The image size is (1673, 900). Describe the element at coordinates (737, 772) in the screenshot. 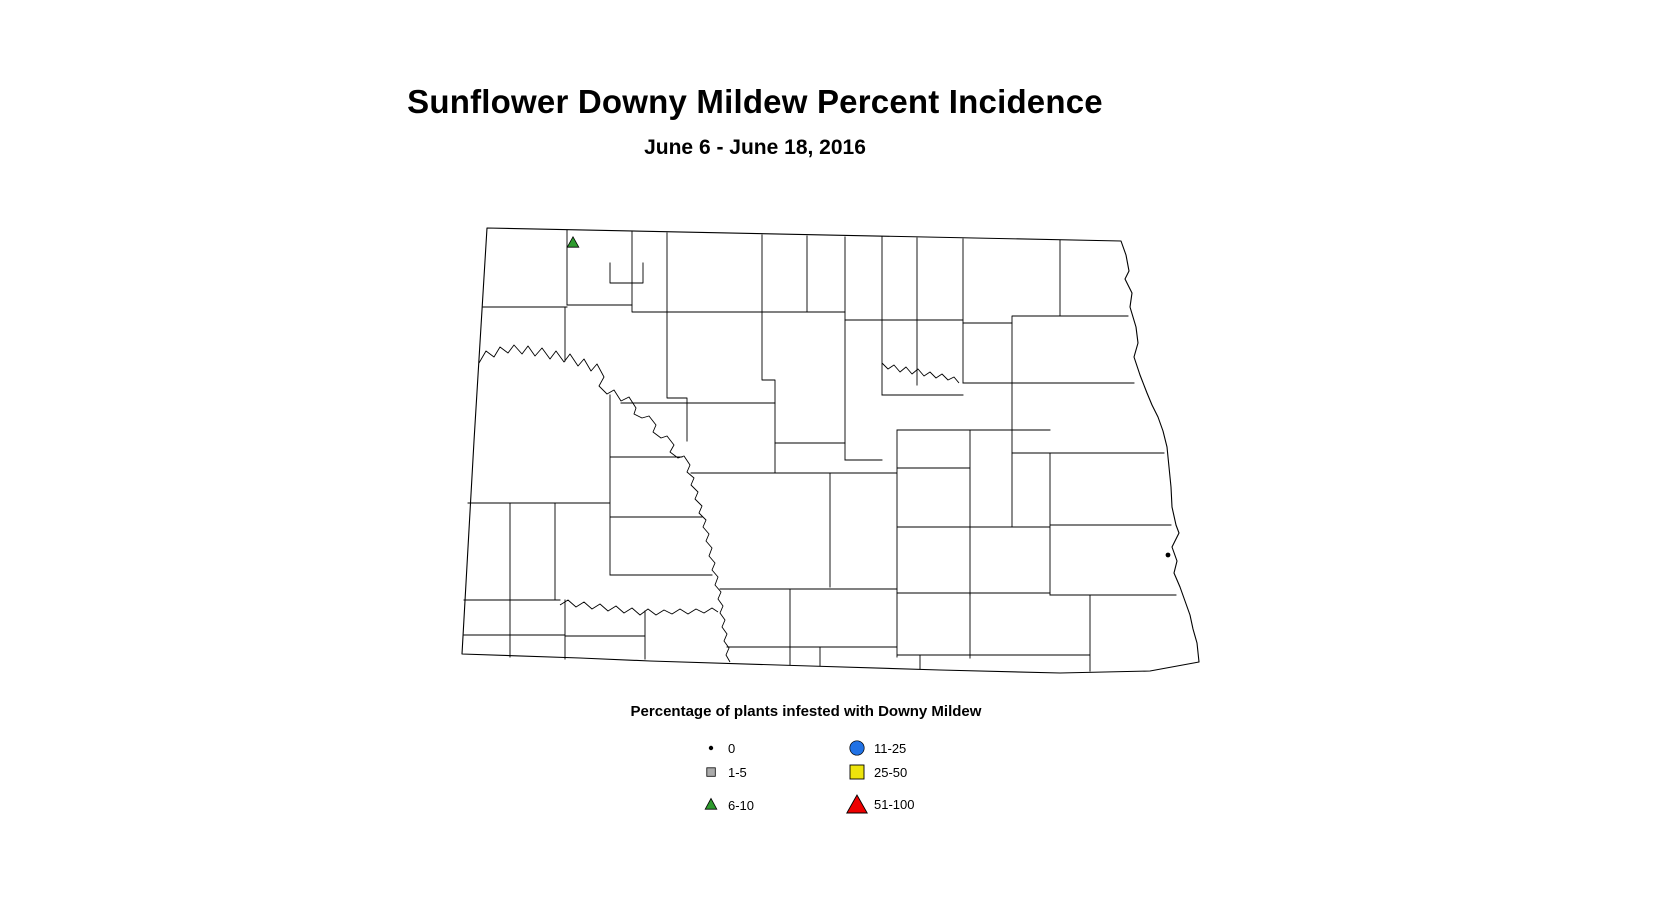

I see `legend-item-label: 1-5` at that location.